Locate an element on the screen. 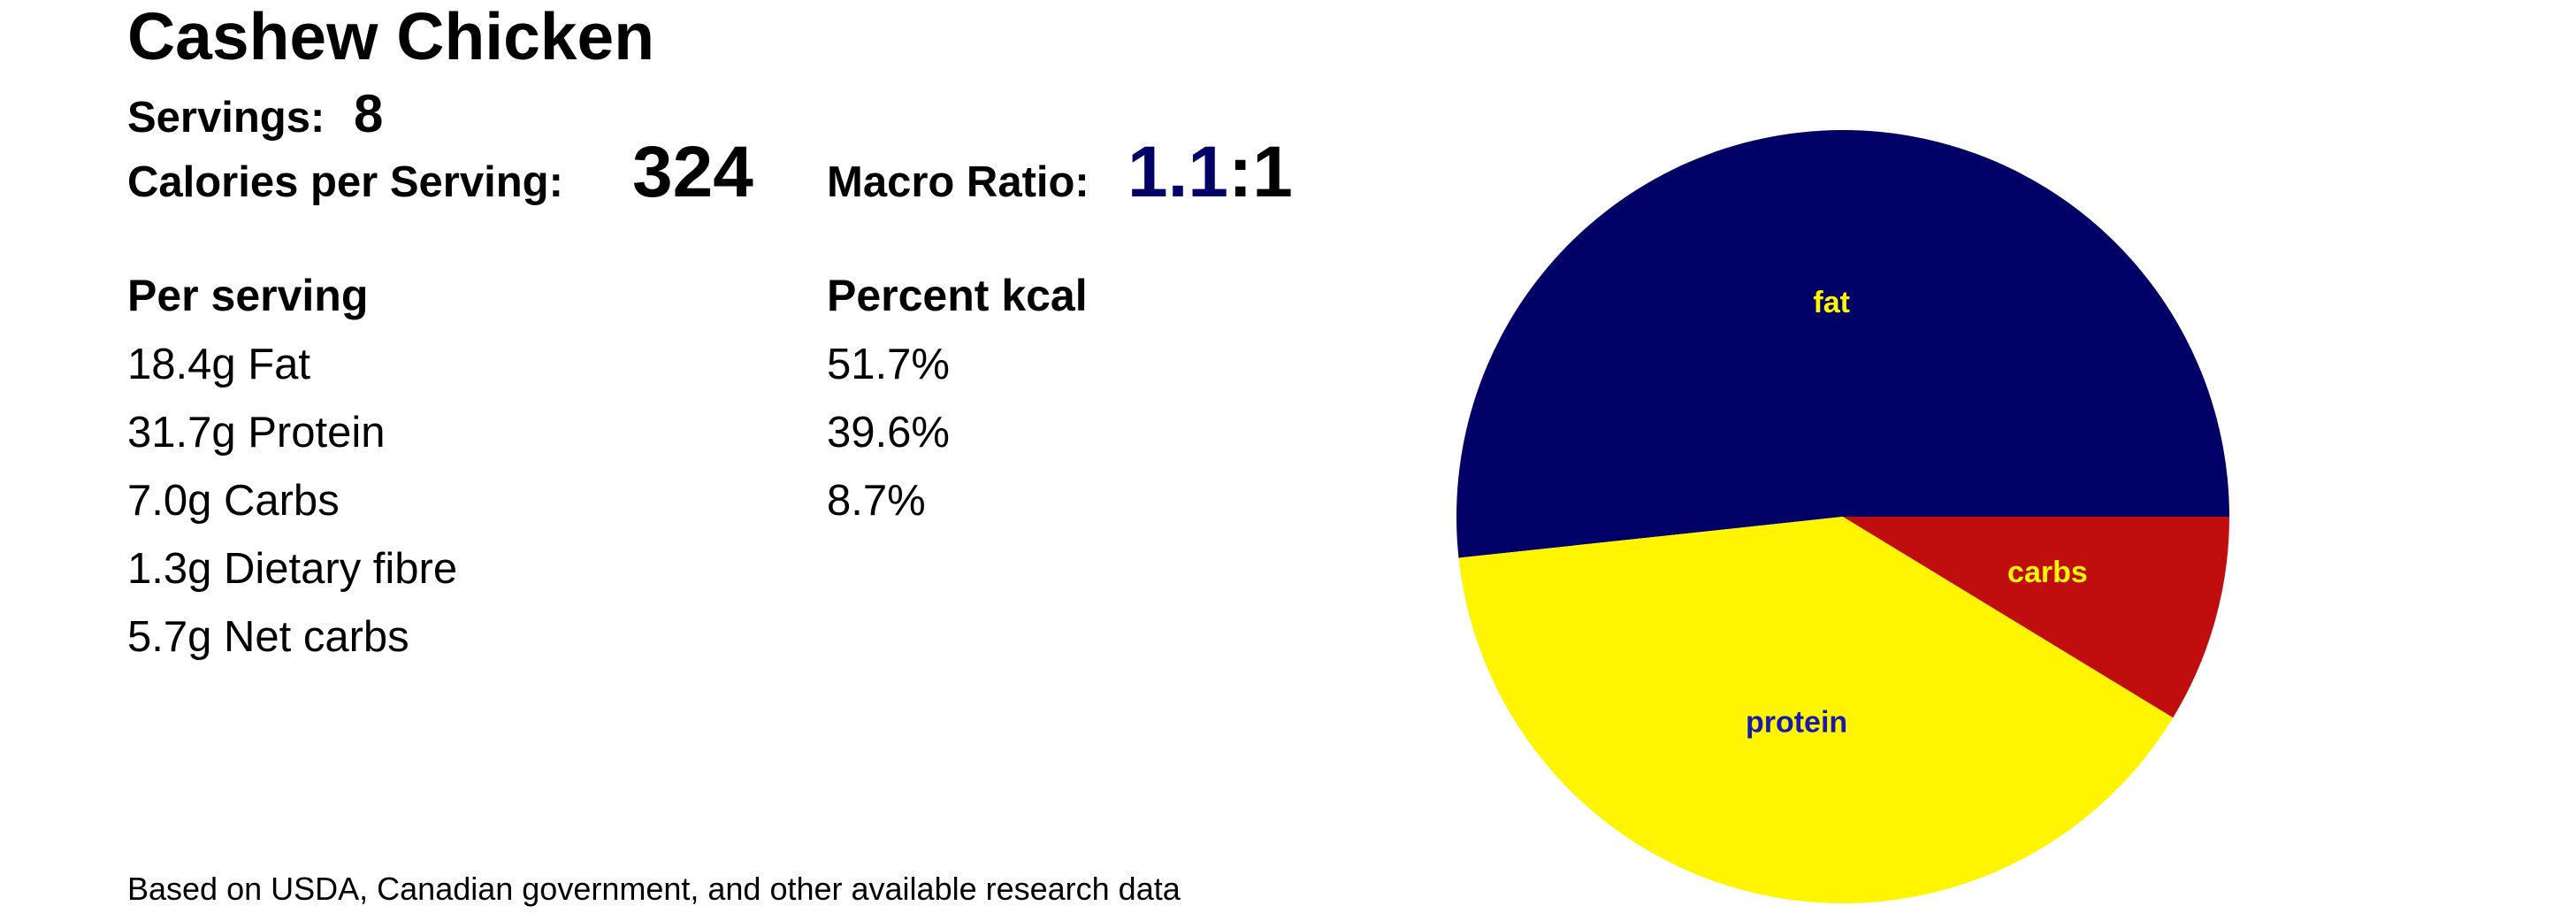 The width and height of the screenshot is (2576, 921). slice-label: fat is located at coordinates (1831, 302).